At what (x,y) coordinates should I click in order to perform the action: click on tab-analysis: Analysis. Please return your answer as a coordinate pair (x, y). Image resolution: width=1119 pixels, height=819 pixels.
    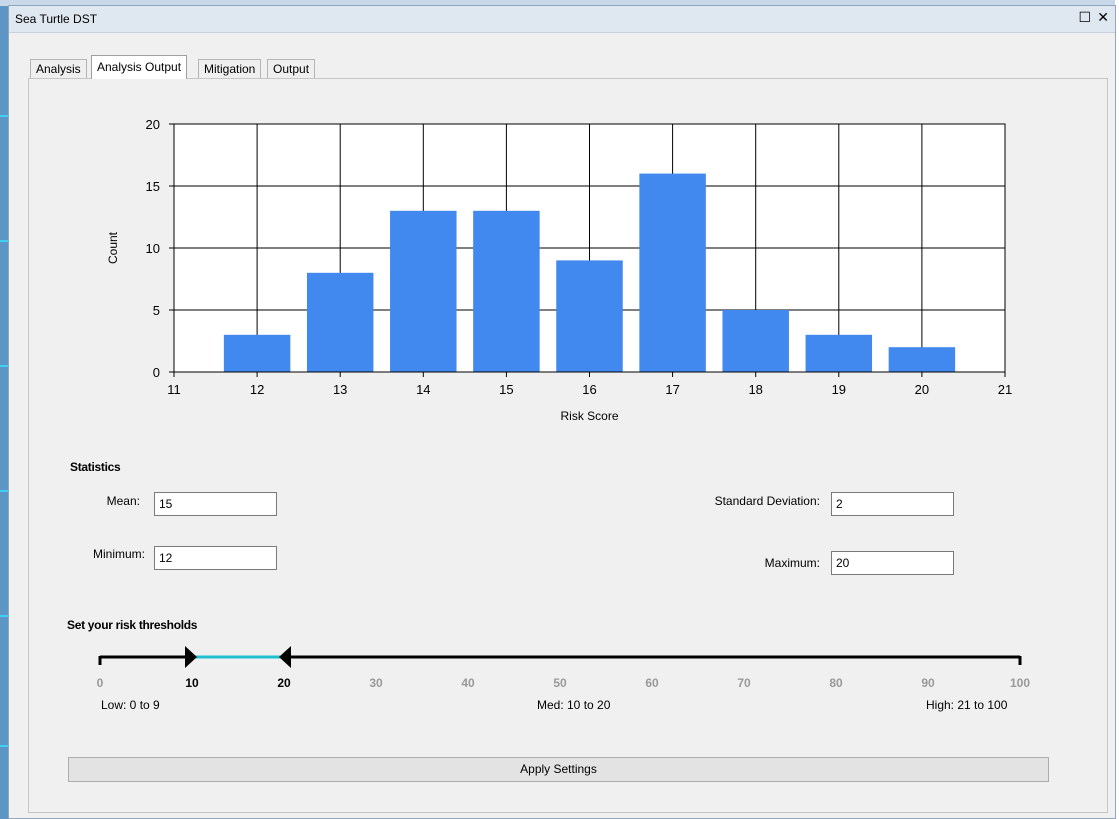
    Looking at the image, I should click on (58, 68).